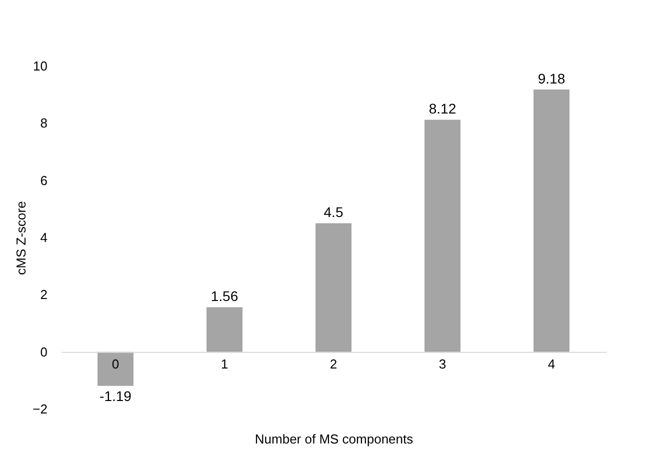 The height and width of the screenshot is (451, 652). Describe the element at coordinates (116, 364) in the screenshot. I see `x-tick-label: 0` at that location.